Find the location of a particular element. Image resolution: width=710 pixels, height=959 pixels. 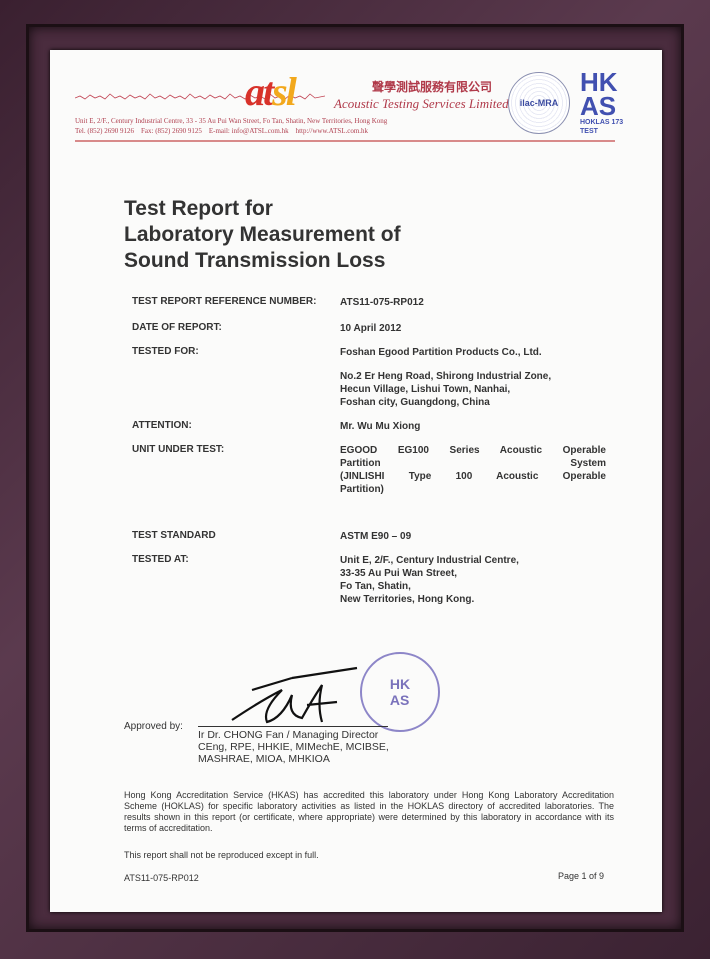

field-label: TESTED AT: is located at coordinates (160, 559).